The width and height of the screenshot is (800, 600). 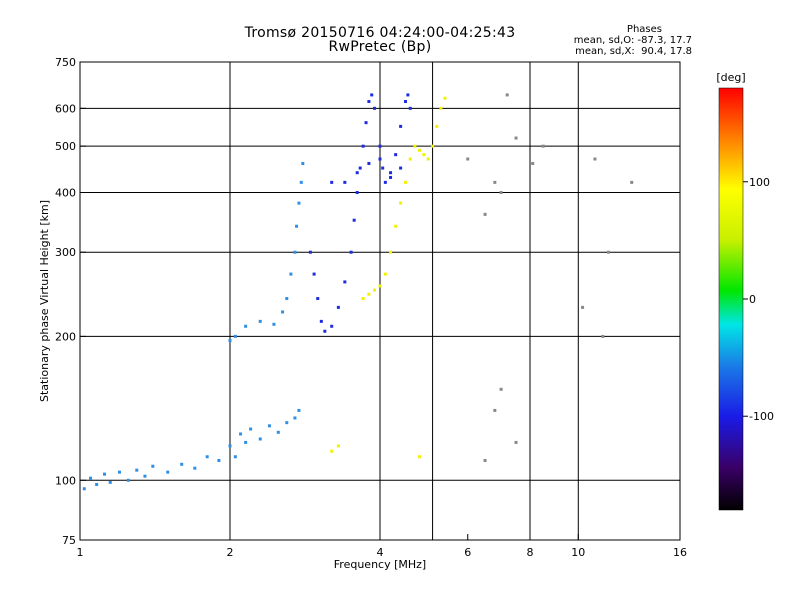 What do you see at coordinates (65, 480) in the screenshot?
I see `y-tick-label: 100` at bounding box center [65, 480].